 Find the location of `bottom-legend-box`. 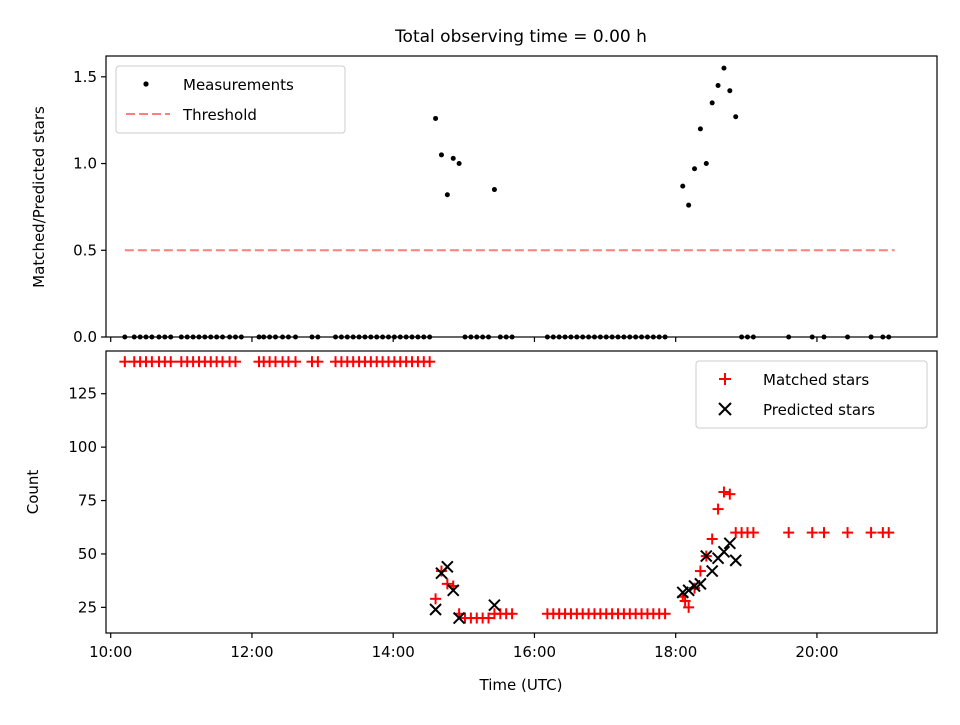

bottom-legend-box is located at coordinates (811, 394).